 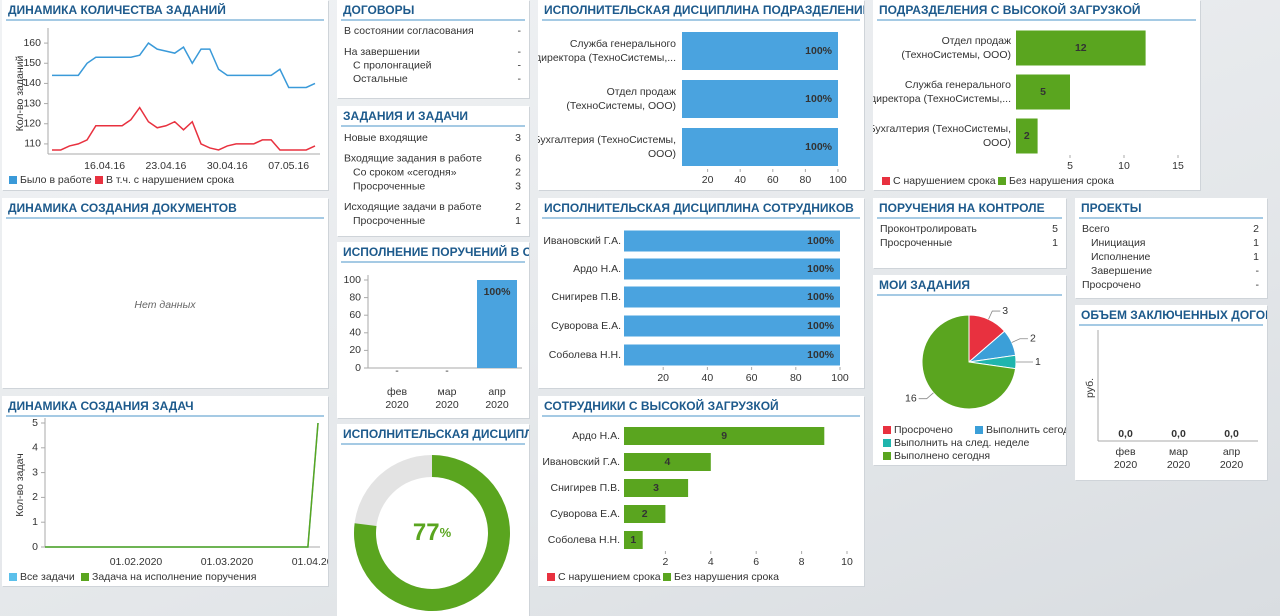 I want to click on x-tick-label: апр, so click(x=497, y=392).